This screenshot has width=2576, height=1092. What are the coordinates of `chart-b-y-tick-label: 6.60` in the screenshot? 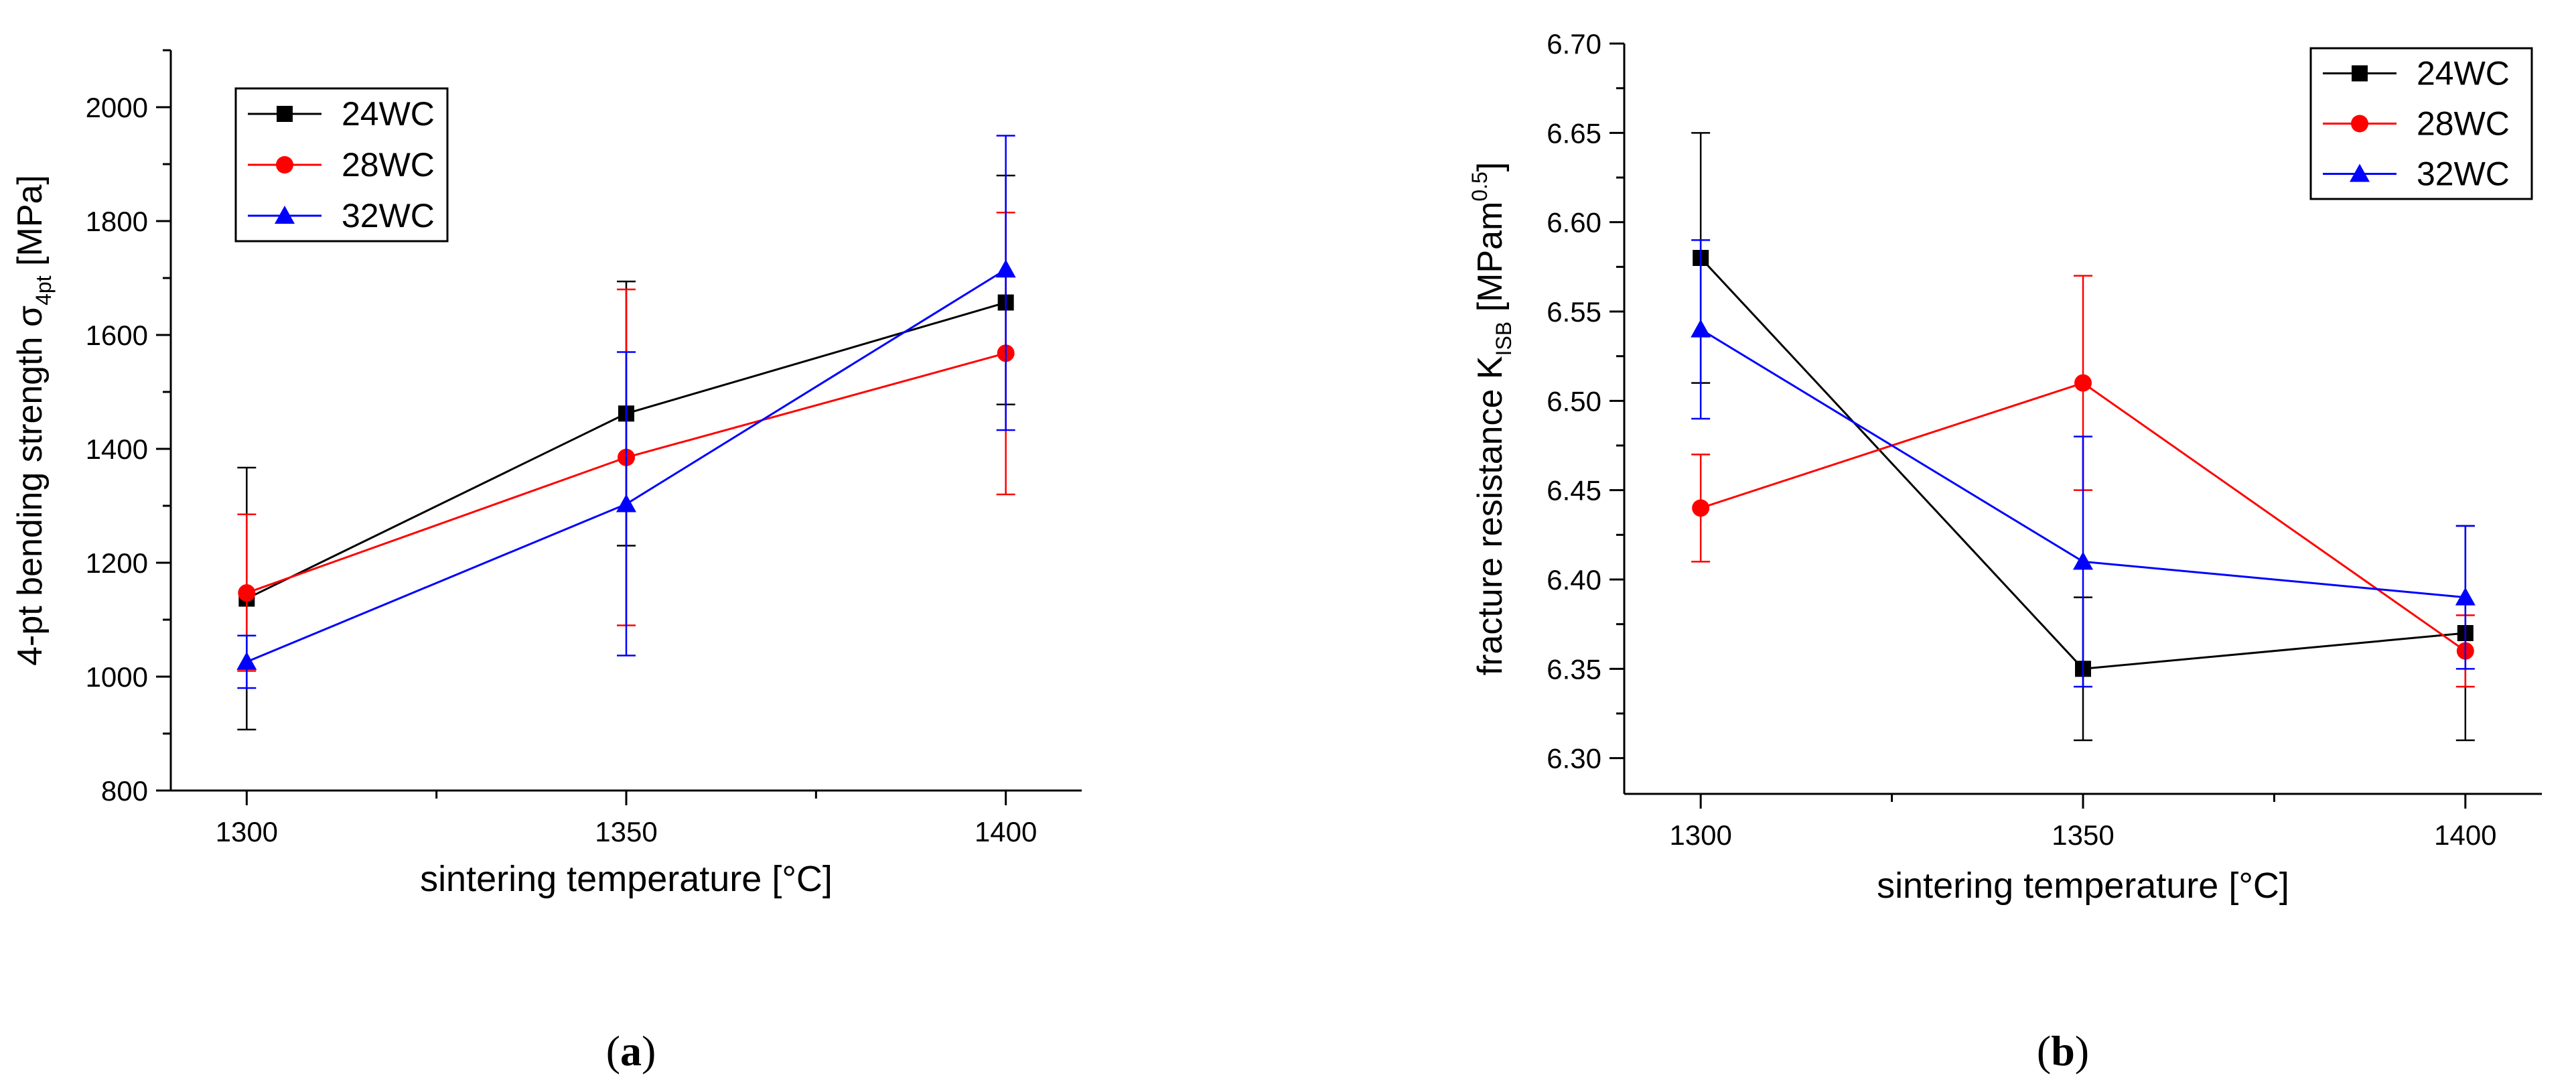 It's located at (1574, 223).